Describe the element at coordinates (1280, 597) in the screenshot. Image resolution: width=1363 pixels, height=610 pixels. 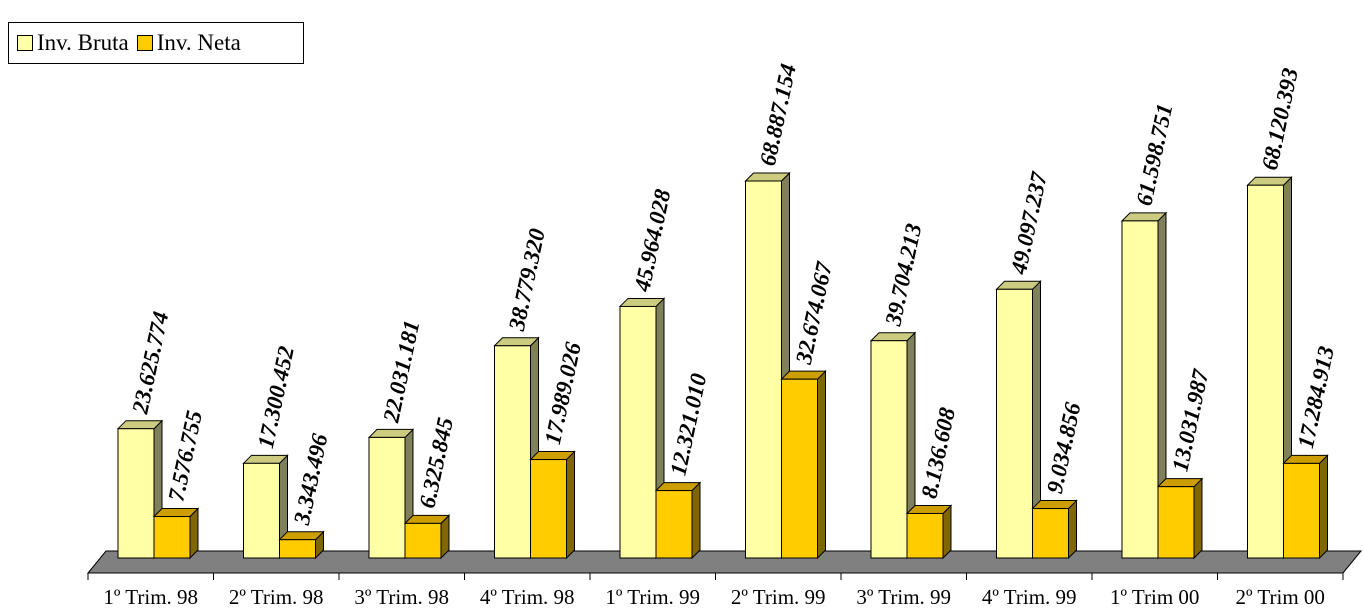
I see `x-tick-label: 2º Trim 00` at that location.